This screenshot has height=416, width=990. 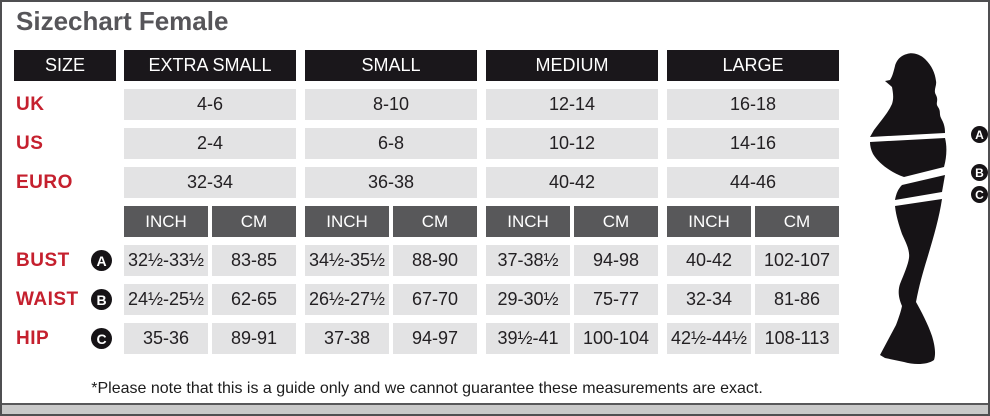 What do you see at coordinates (391, 182) in the screenshot?
I see `euro-small: 36-38` at bounding box center [391, 182].